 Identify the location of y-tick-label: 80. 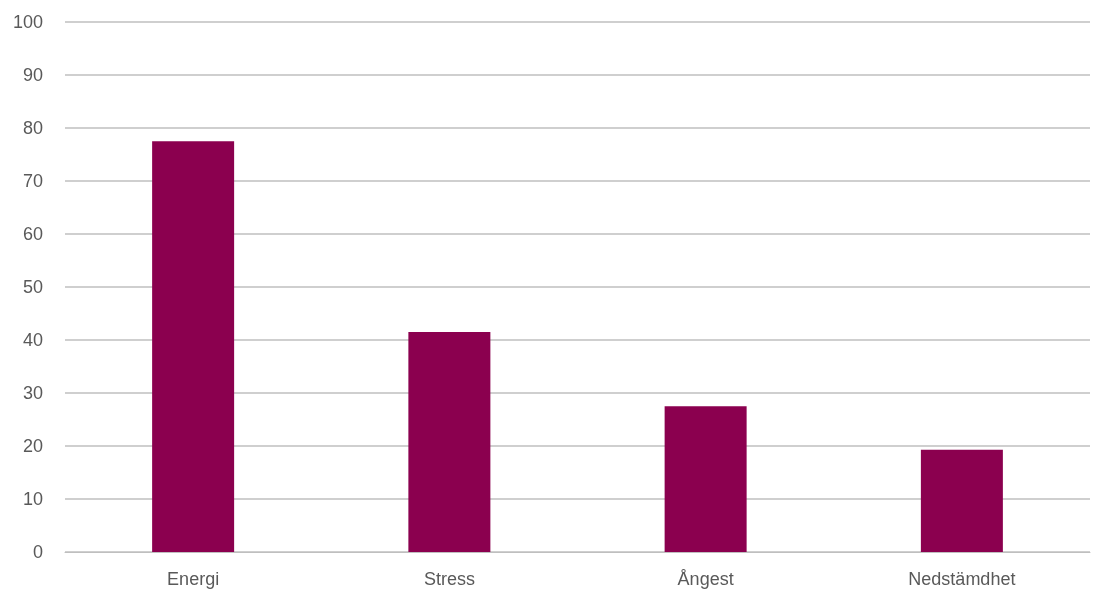
(32, 128).